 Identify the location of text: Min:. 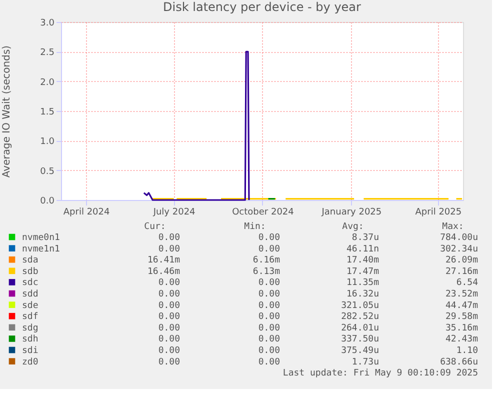
(255, 227).